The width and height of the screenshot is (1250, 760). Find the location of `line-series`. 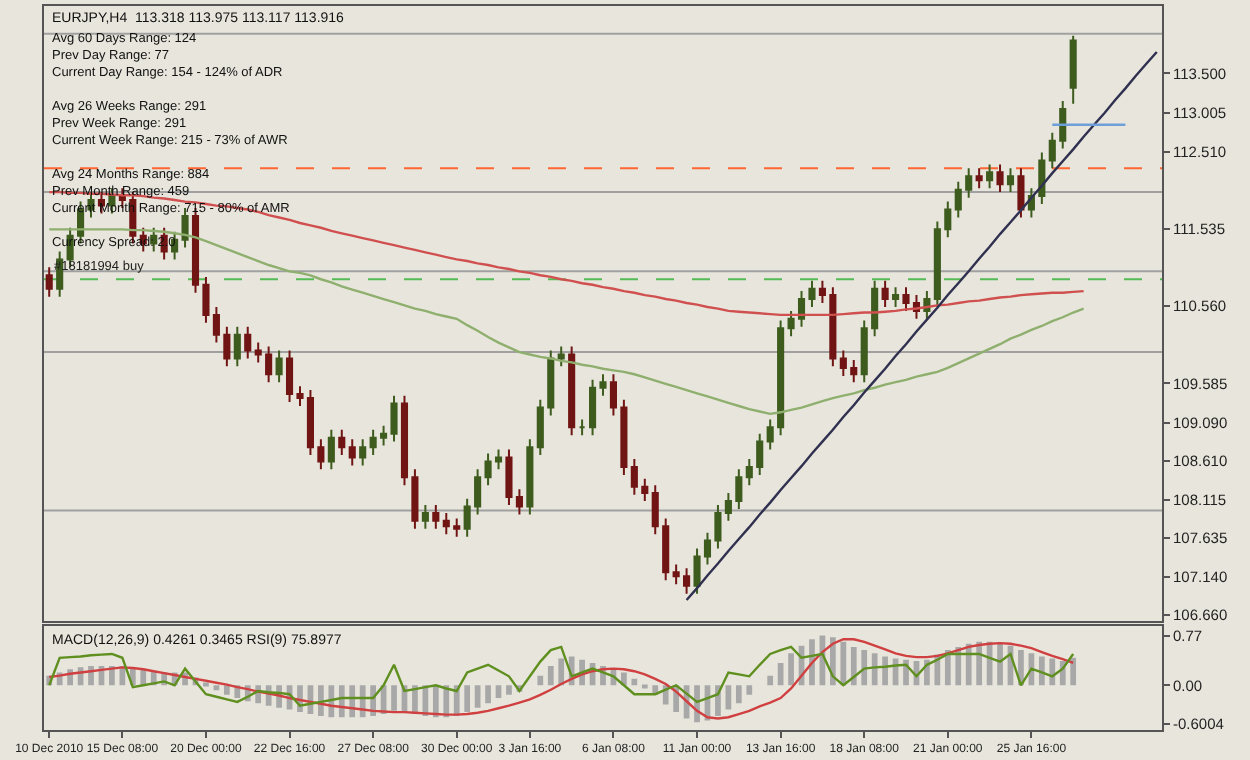

line-series is located at coordinates (561, 676).